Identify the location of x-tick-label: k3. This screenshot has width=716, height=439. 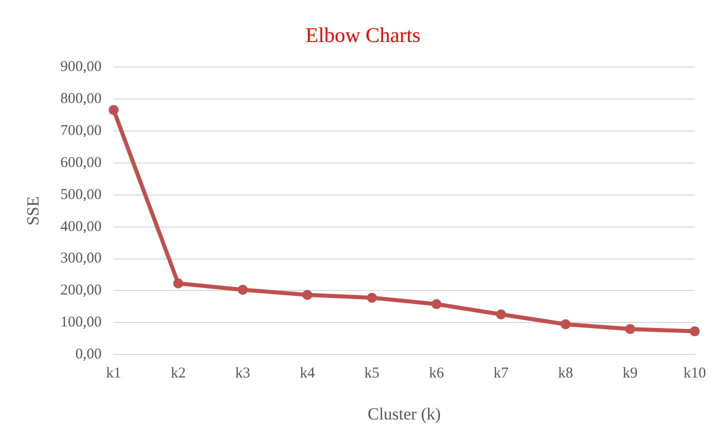
(242, 374).